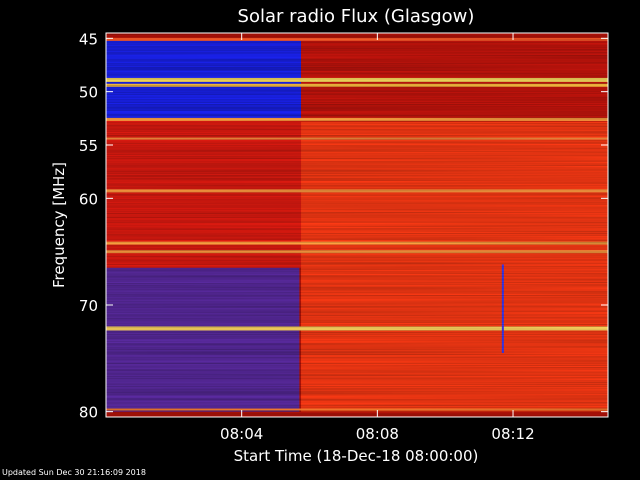 The width and height of the screenshot is (640, 480). I want to click on x-tick-label-08:12: 08:12, so click(512, 434).